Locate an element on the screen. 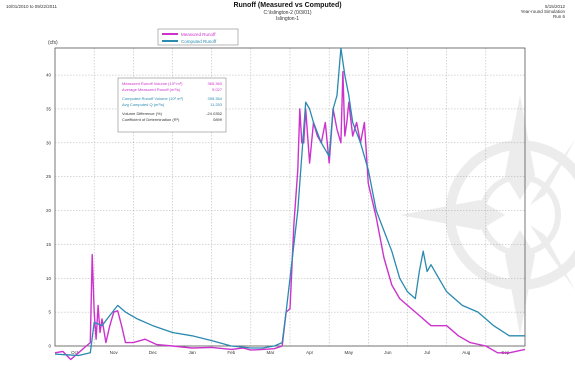  run-info: 5/15/2012 Year-round Simulation Run 6 is located at coordinates (543, 11).